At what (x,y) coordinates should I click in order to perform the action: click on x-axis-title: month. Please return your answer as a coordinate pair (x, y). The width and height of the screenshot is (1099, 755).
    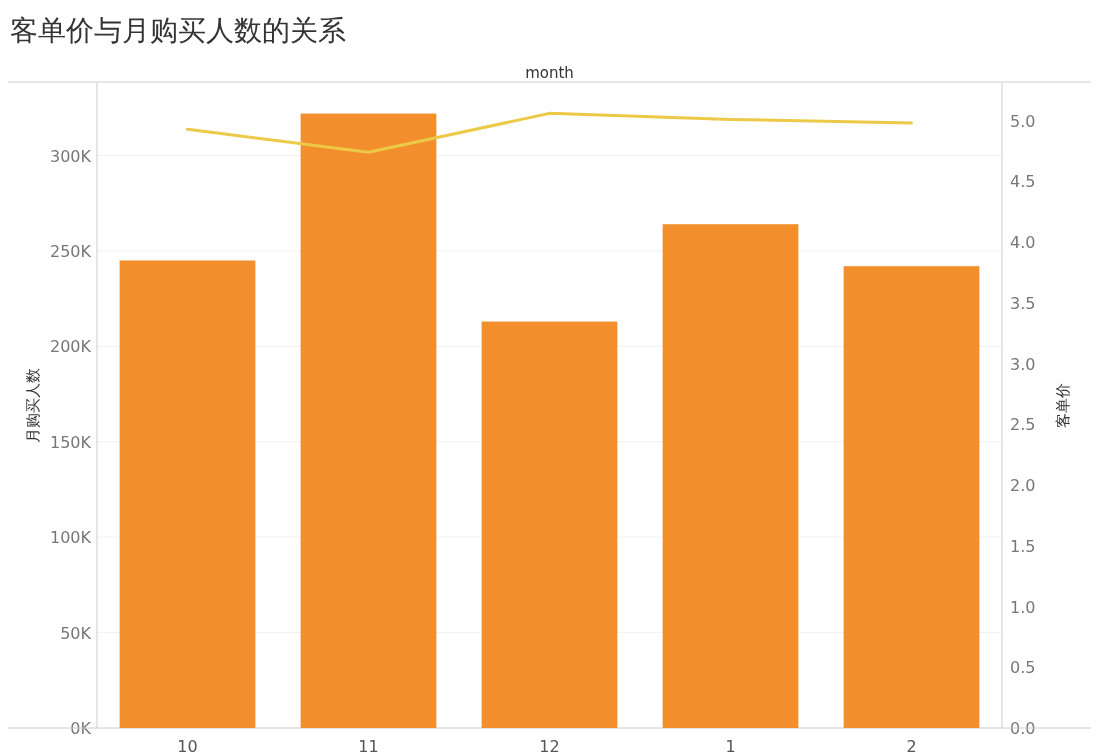
    Looking at the image, I should click on (549, 73).